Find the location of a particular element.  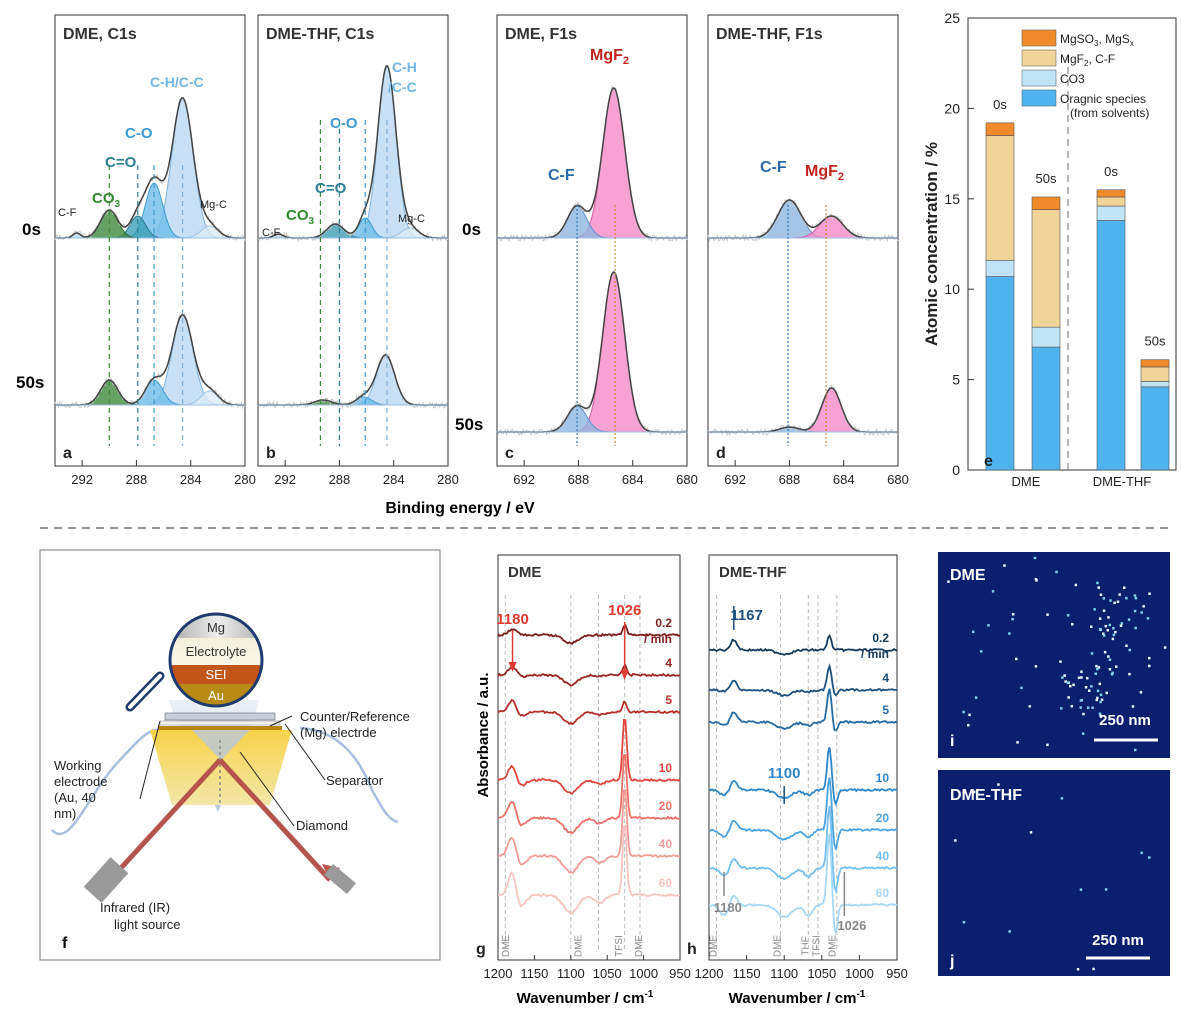

magnifier-ring is located at coordinates (216, 660).